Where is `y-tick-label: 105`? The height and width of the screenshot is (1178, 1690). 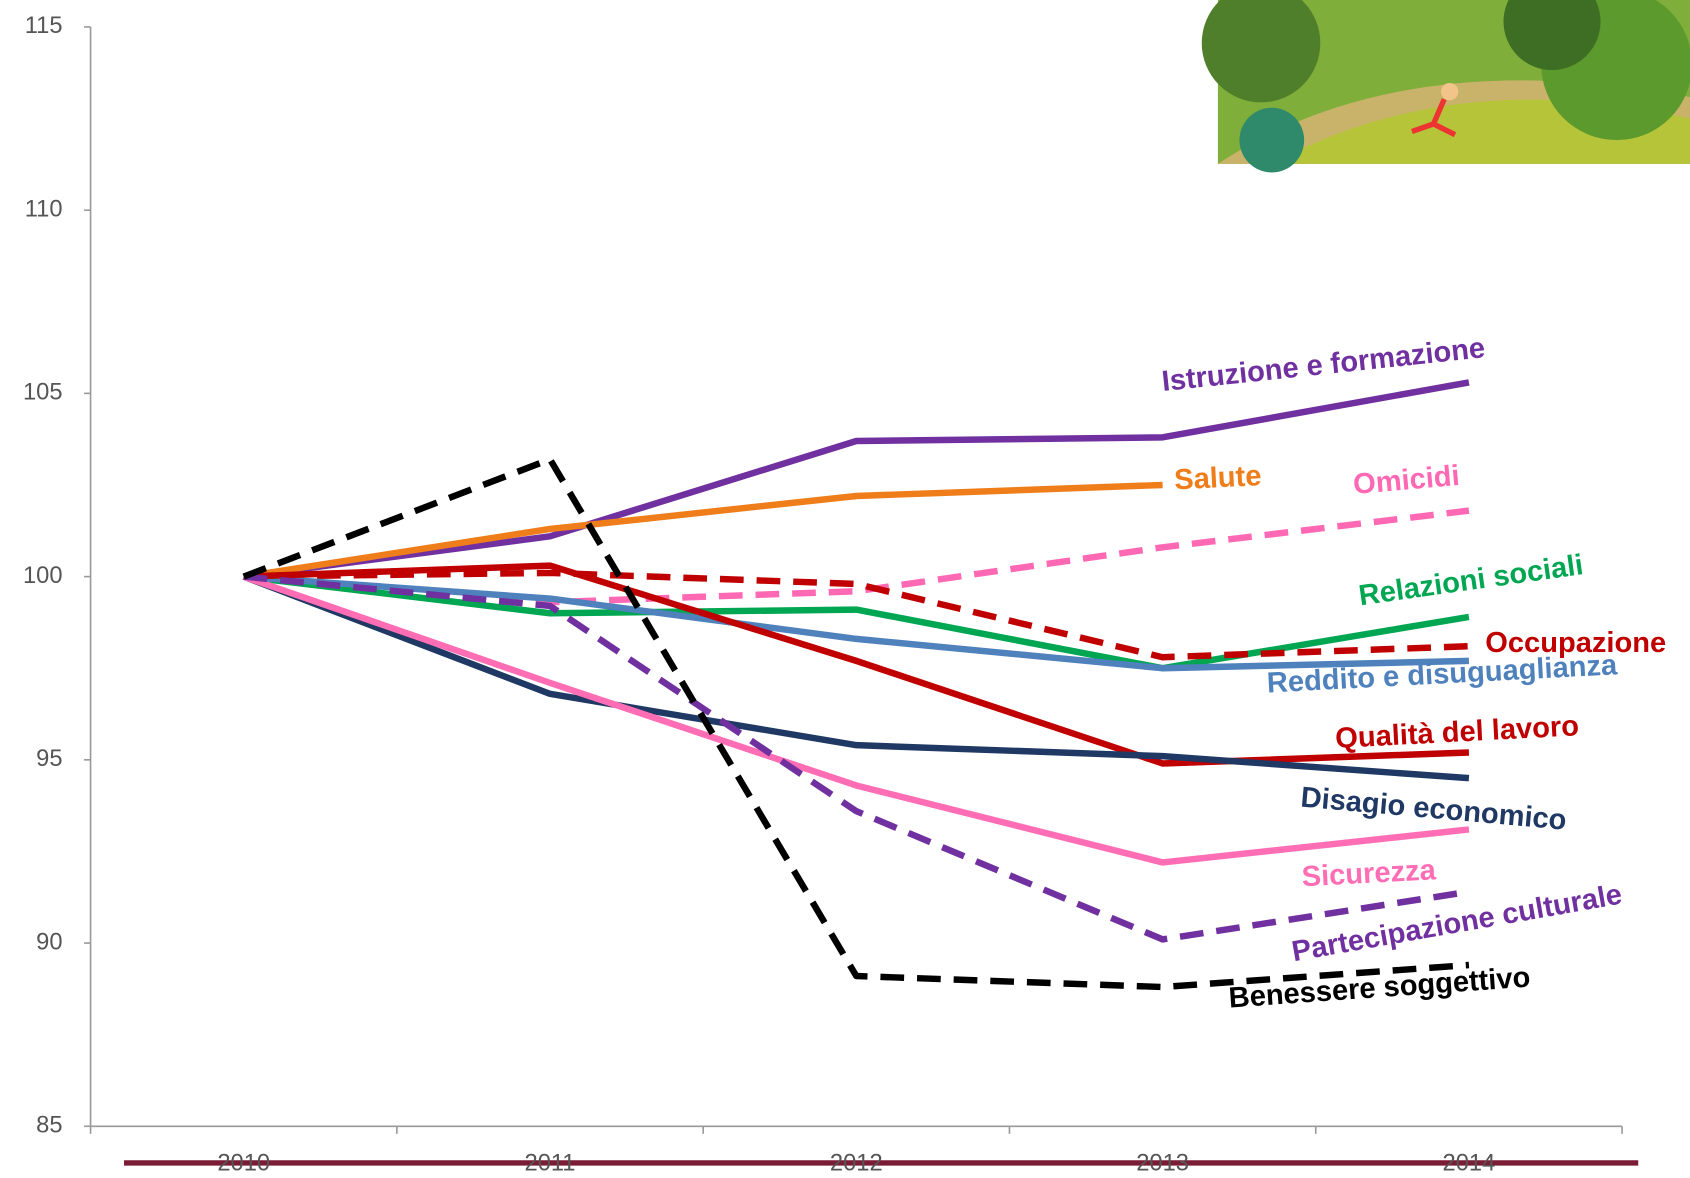
y-tick-label: 105 is located at coordinates (43, 393).